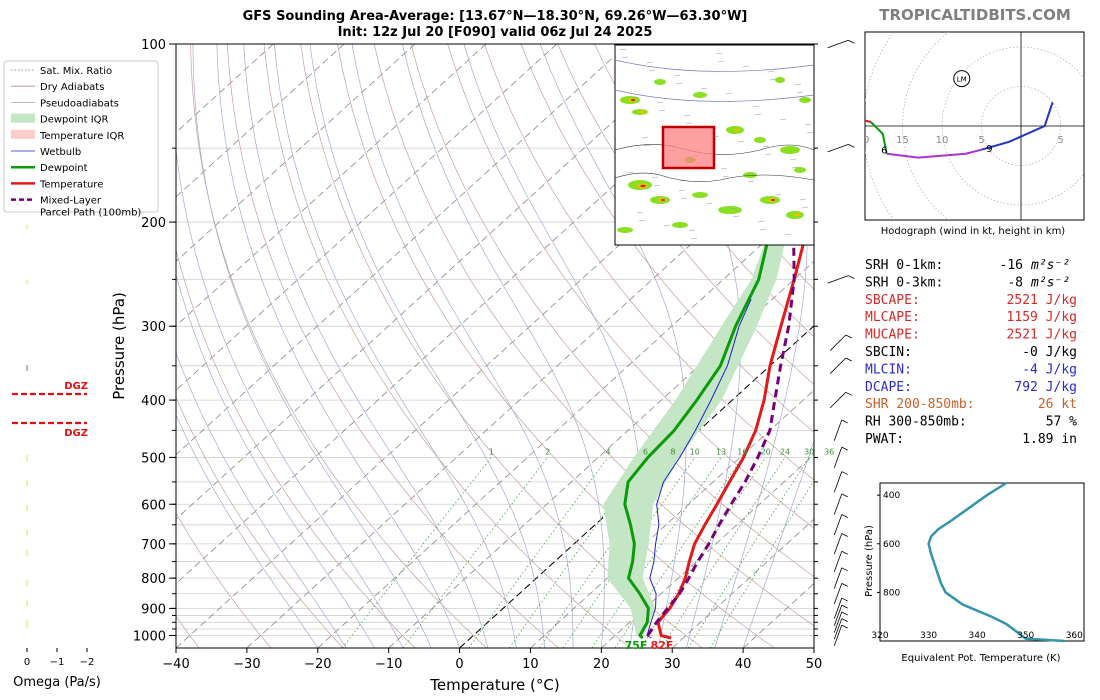 The image size is (1100, 700). Describe the element at coordinates (934, 153) in the screenshot. I see `hodograph-segment` at that location.